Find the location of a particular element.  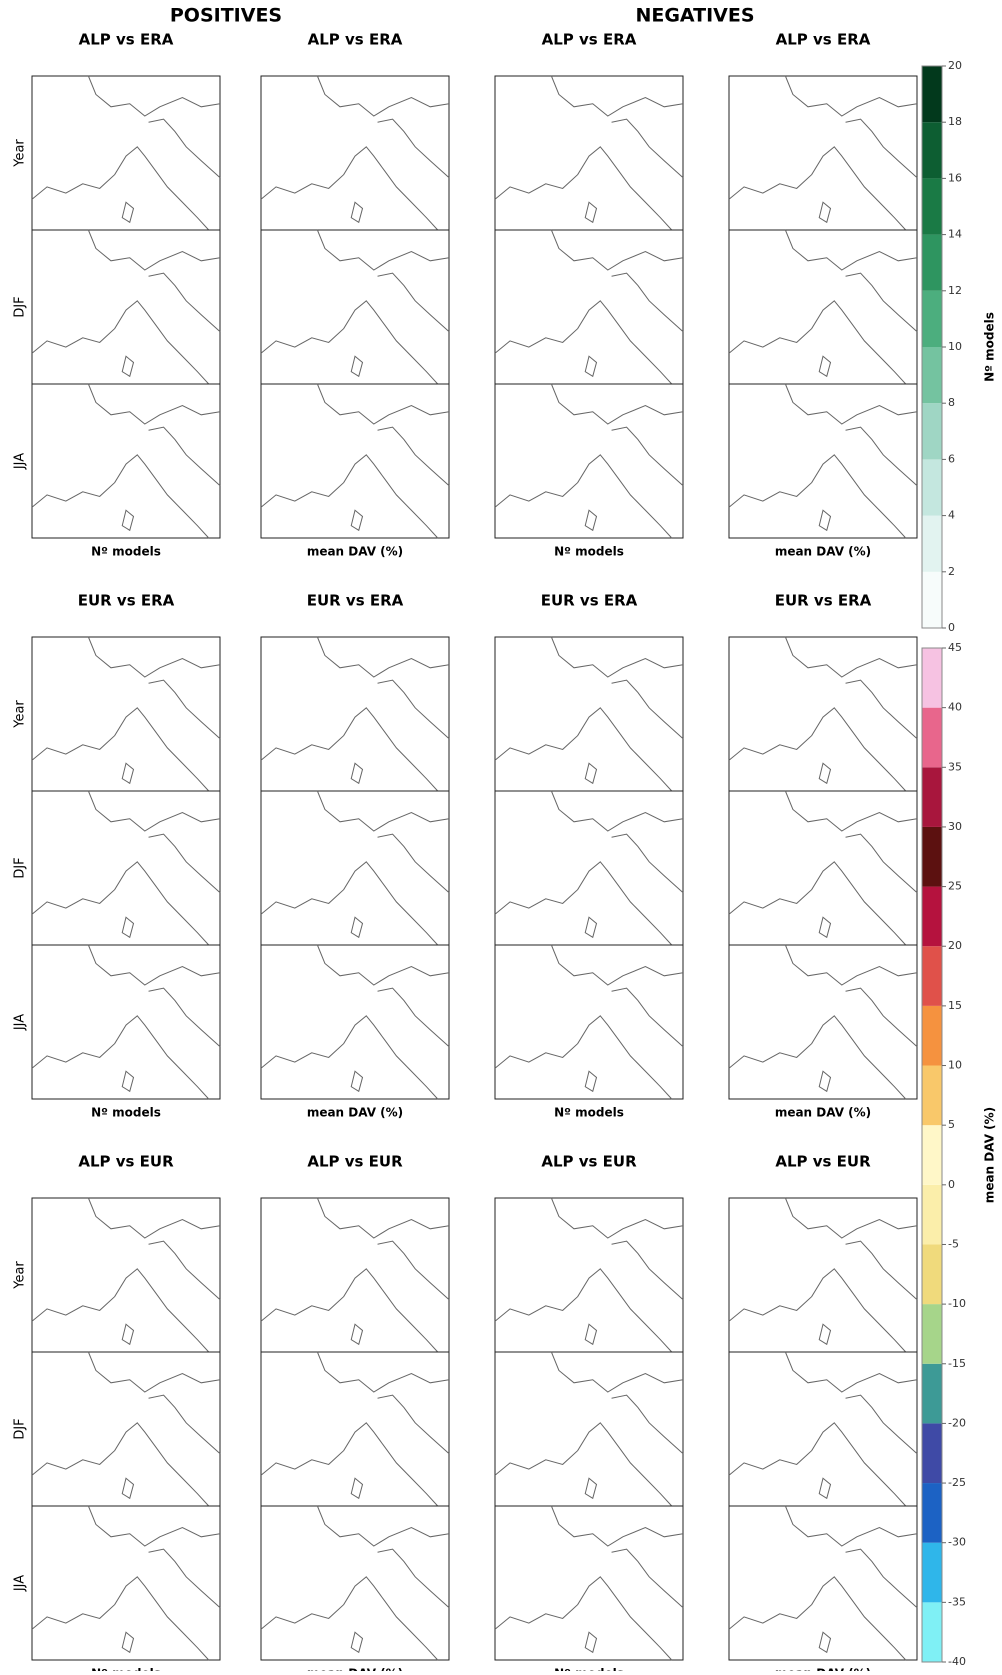

colorbar-tick-label: 4 is located at coordinates (951, 515).